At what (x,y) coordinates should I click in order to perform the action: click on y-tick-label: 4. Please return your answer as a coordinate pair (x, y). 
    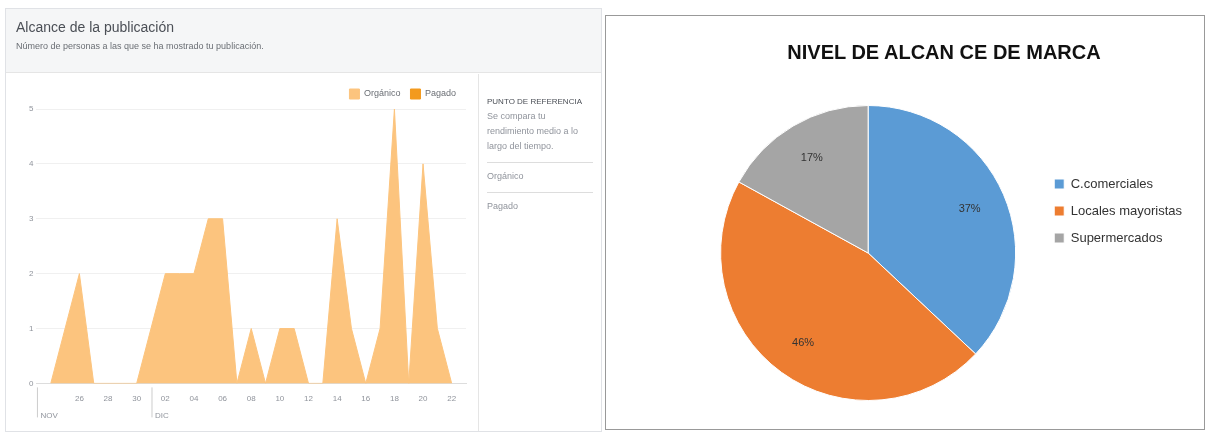
    Looking at the image, I should click on (31, 164).